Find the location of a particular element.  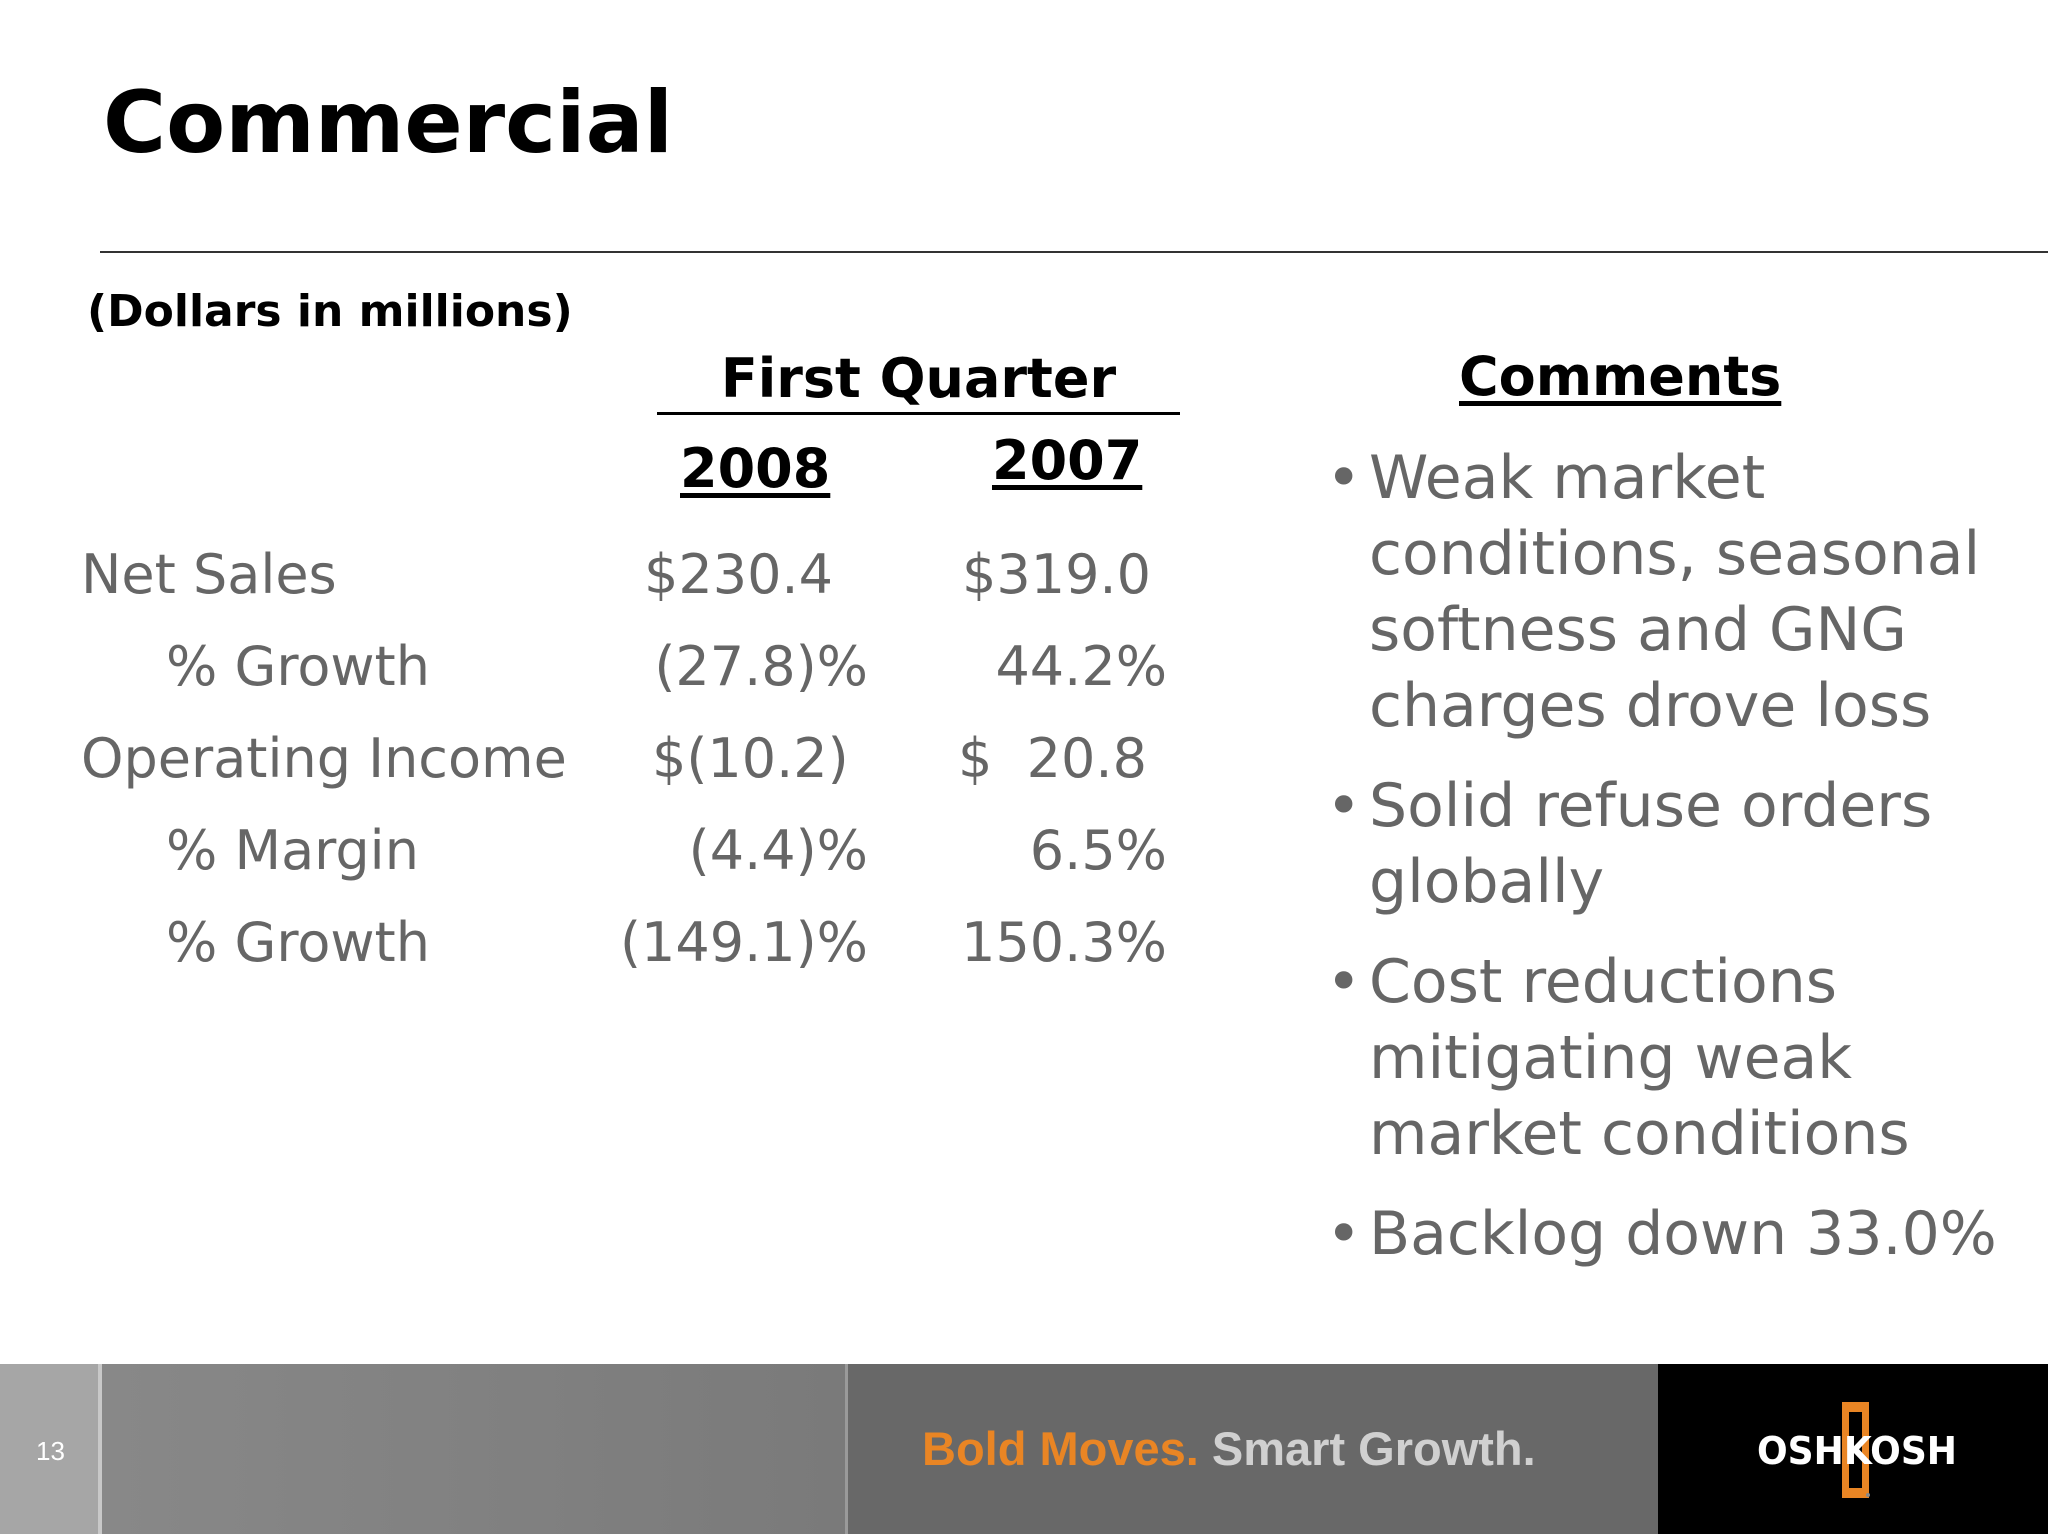

comment-bullet: • Backlog down 33.0% is located at coordinates (1668, 1234).